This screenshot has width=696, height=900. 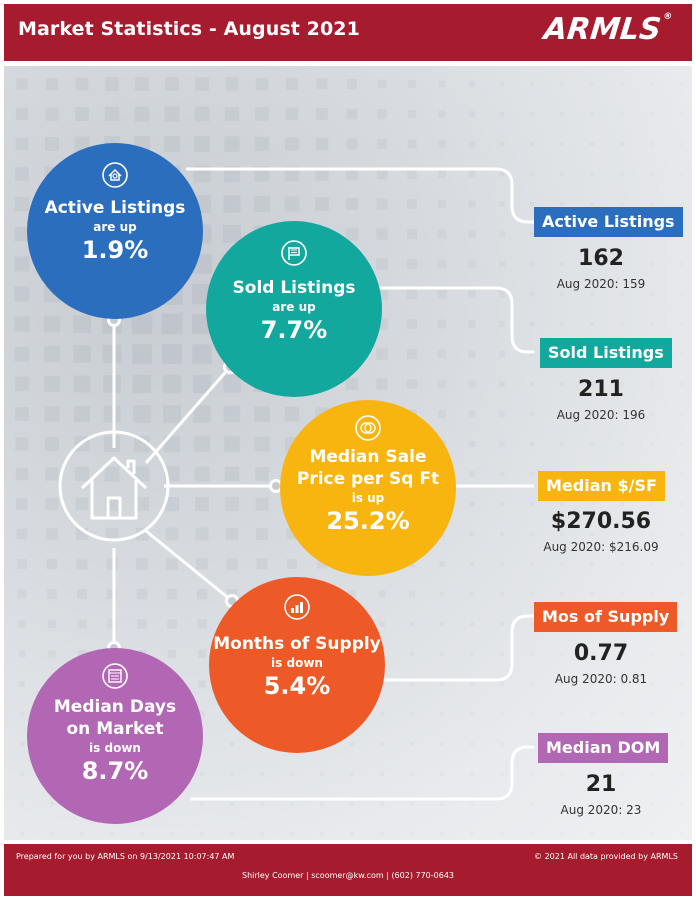 I want to click on active-listings-circle: Active Listings are up 1.9%, so click(x=115, y=231).